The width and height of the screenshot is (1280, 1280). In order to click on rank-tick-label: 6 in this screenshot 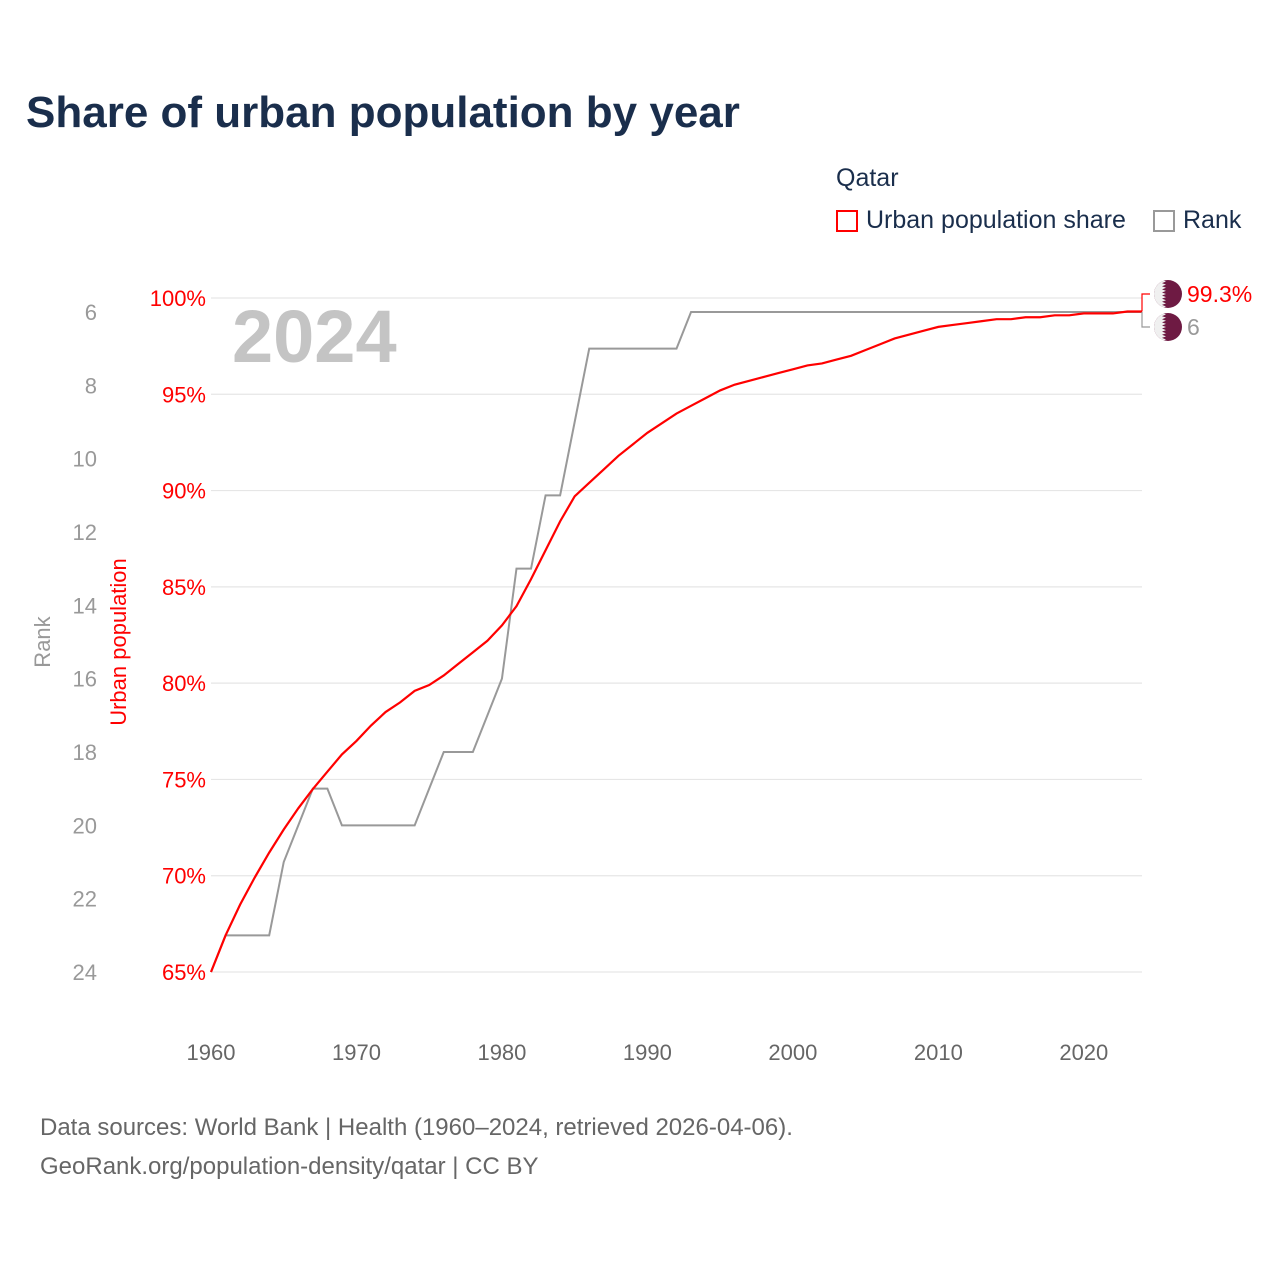, I will do `click(91, 312)`.